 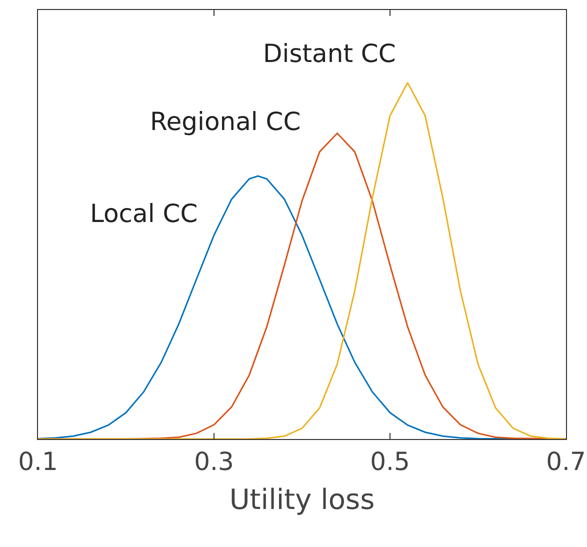 What do you see at coordinates (144, 213) in the screenshot?
I see `series-label: Local CC` at bounding box center [144, 213].